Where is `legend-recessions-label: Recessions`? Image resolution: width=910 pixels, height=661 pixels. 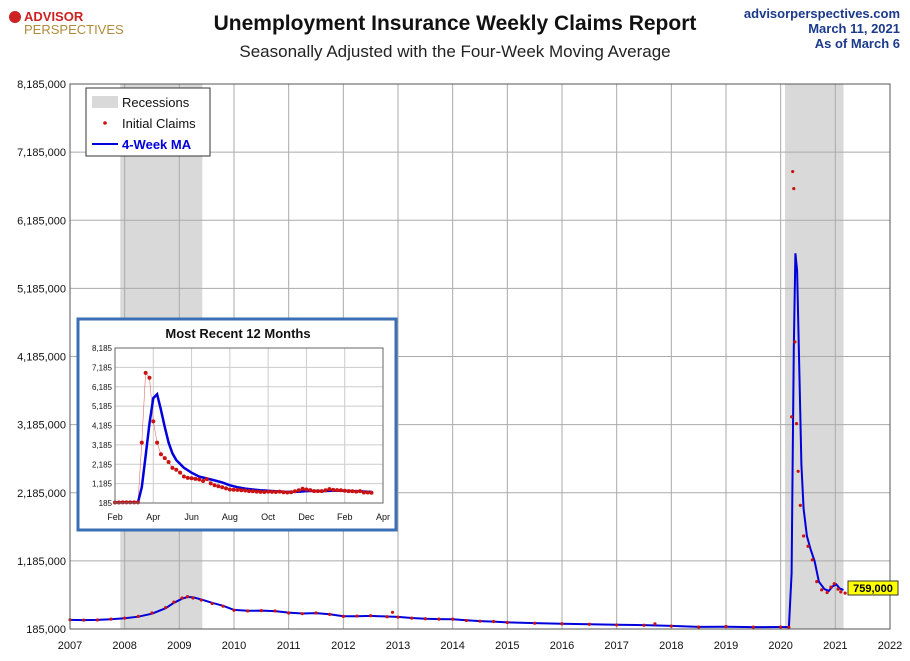 legend-recessions-label: Recessions is located at coordinates (156, 102).